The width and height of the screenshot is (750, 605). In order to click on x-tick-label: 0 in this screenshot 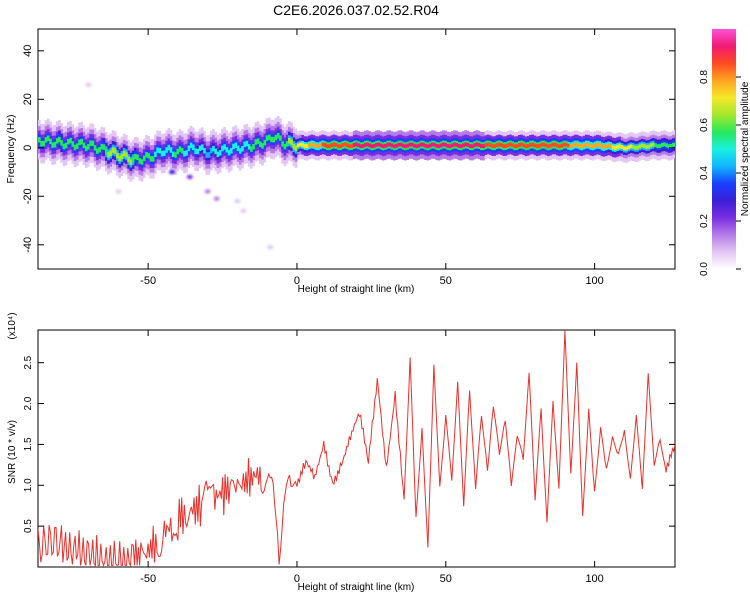, I will do `click(297, 579)`.